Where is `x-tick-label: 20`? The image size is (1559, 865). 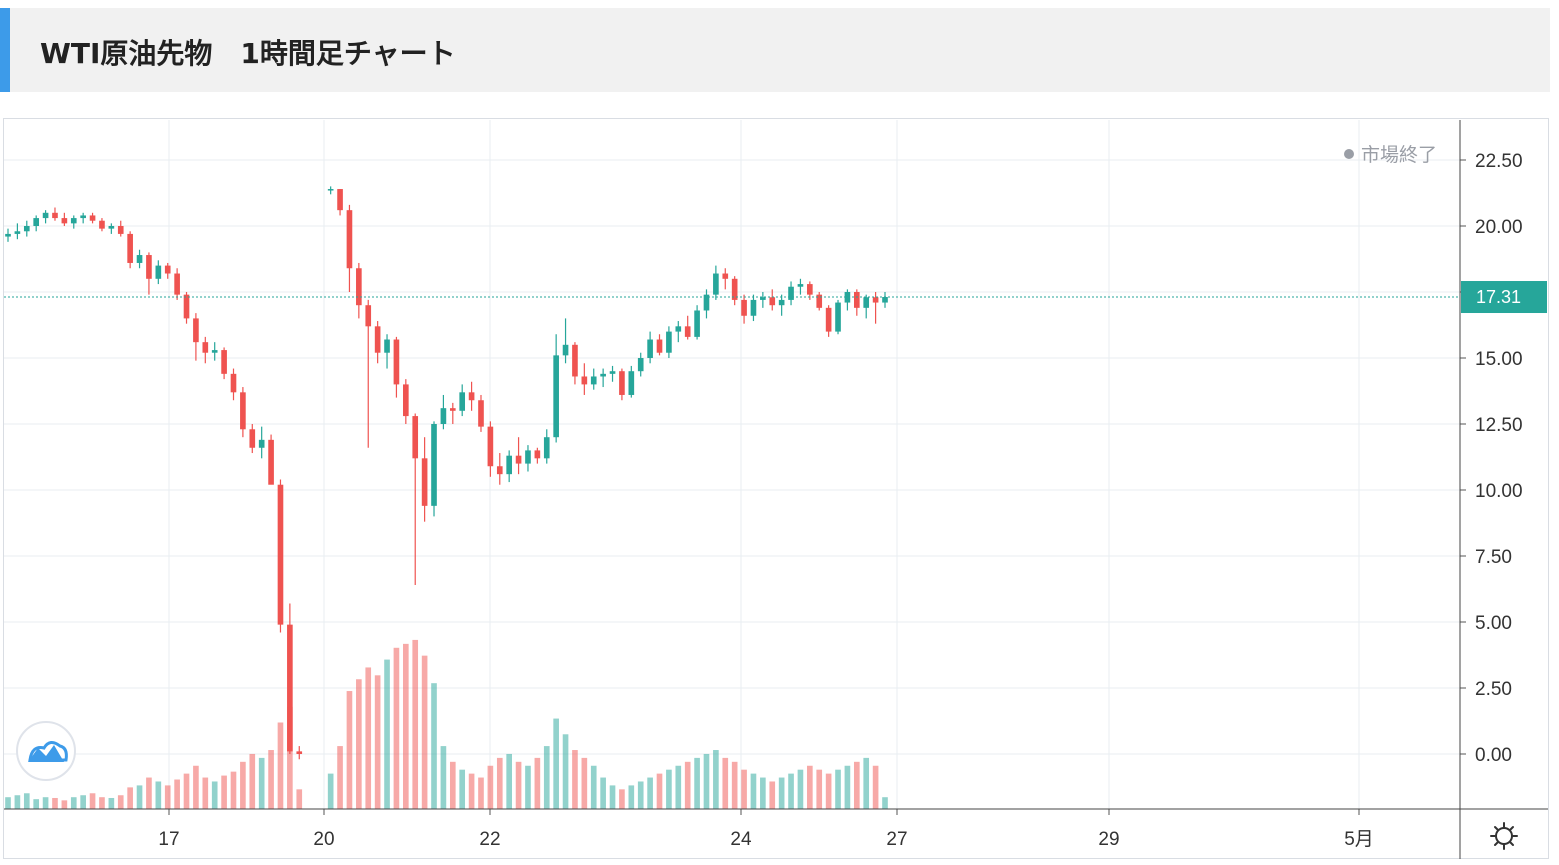 x-tick-label: 20 is located at coordinates (323, 839).